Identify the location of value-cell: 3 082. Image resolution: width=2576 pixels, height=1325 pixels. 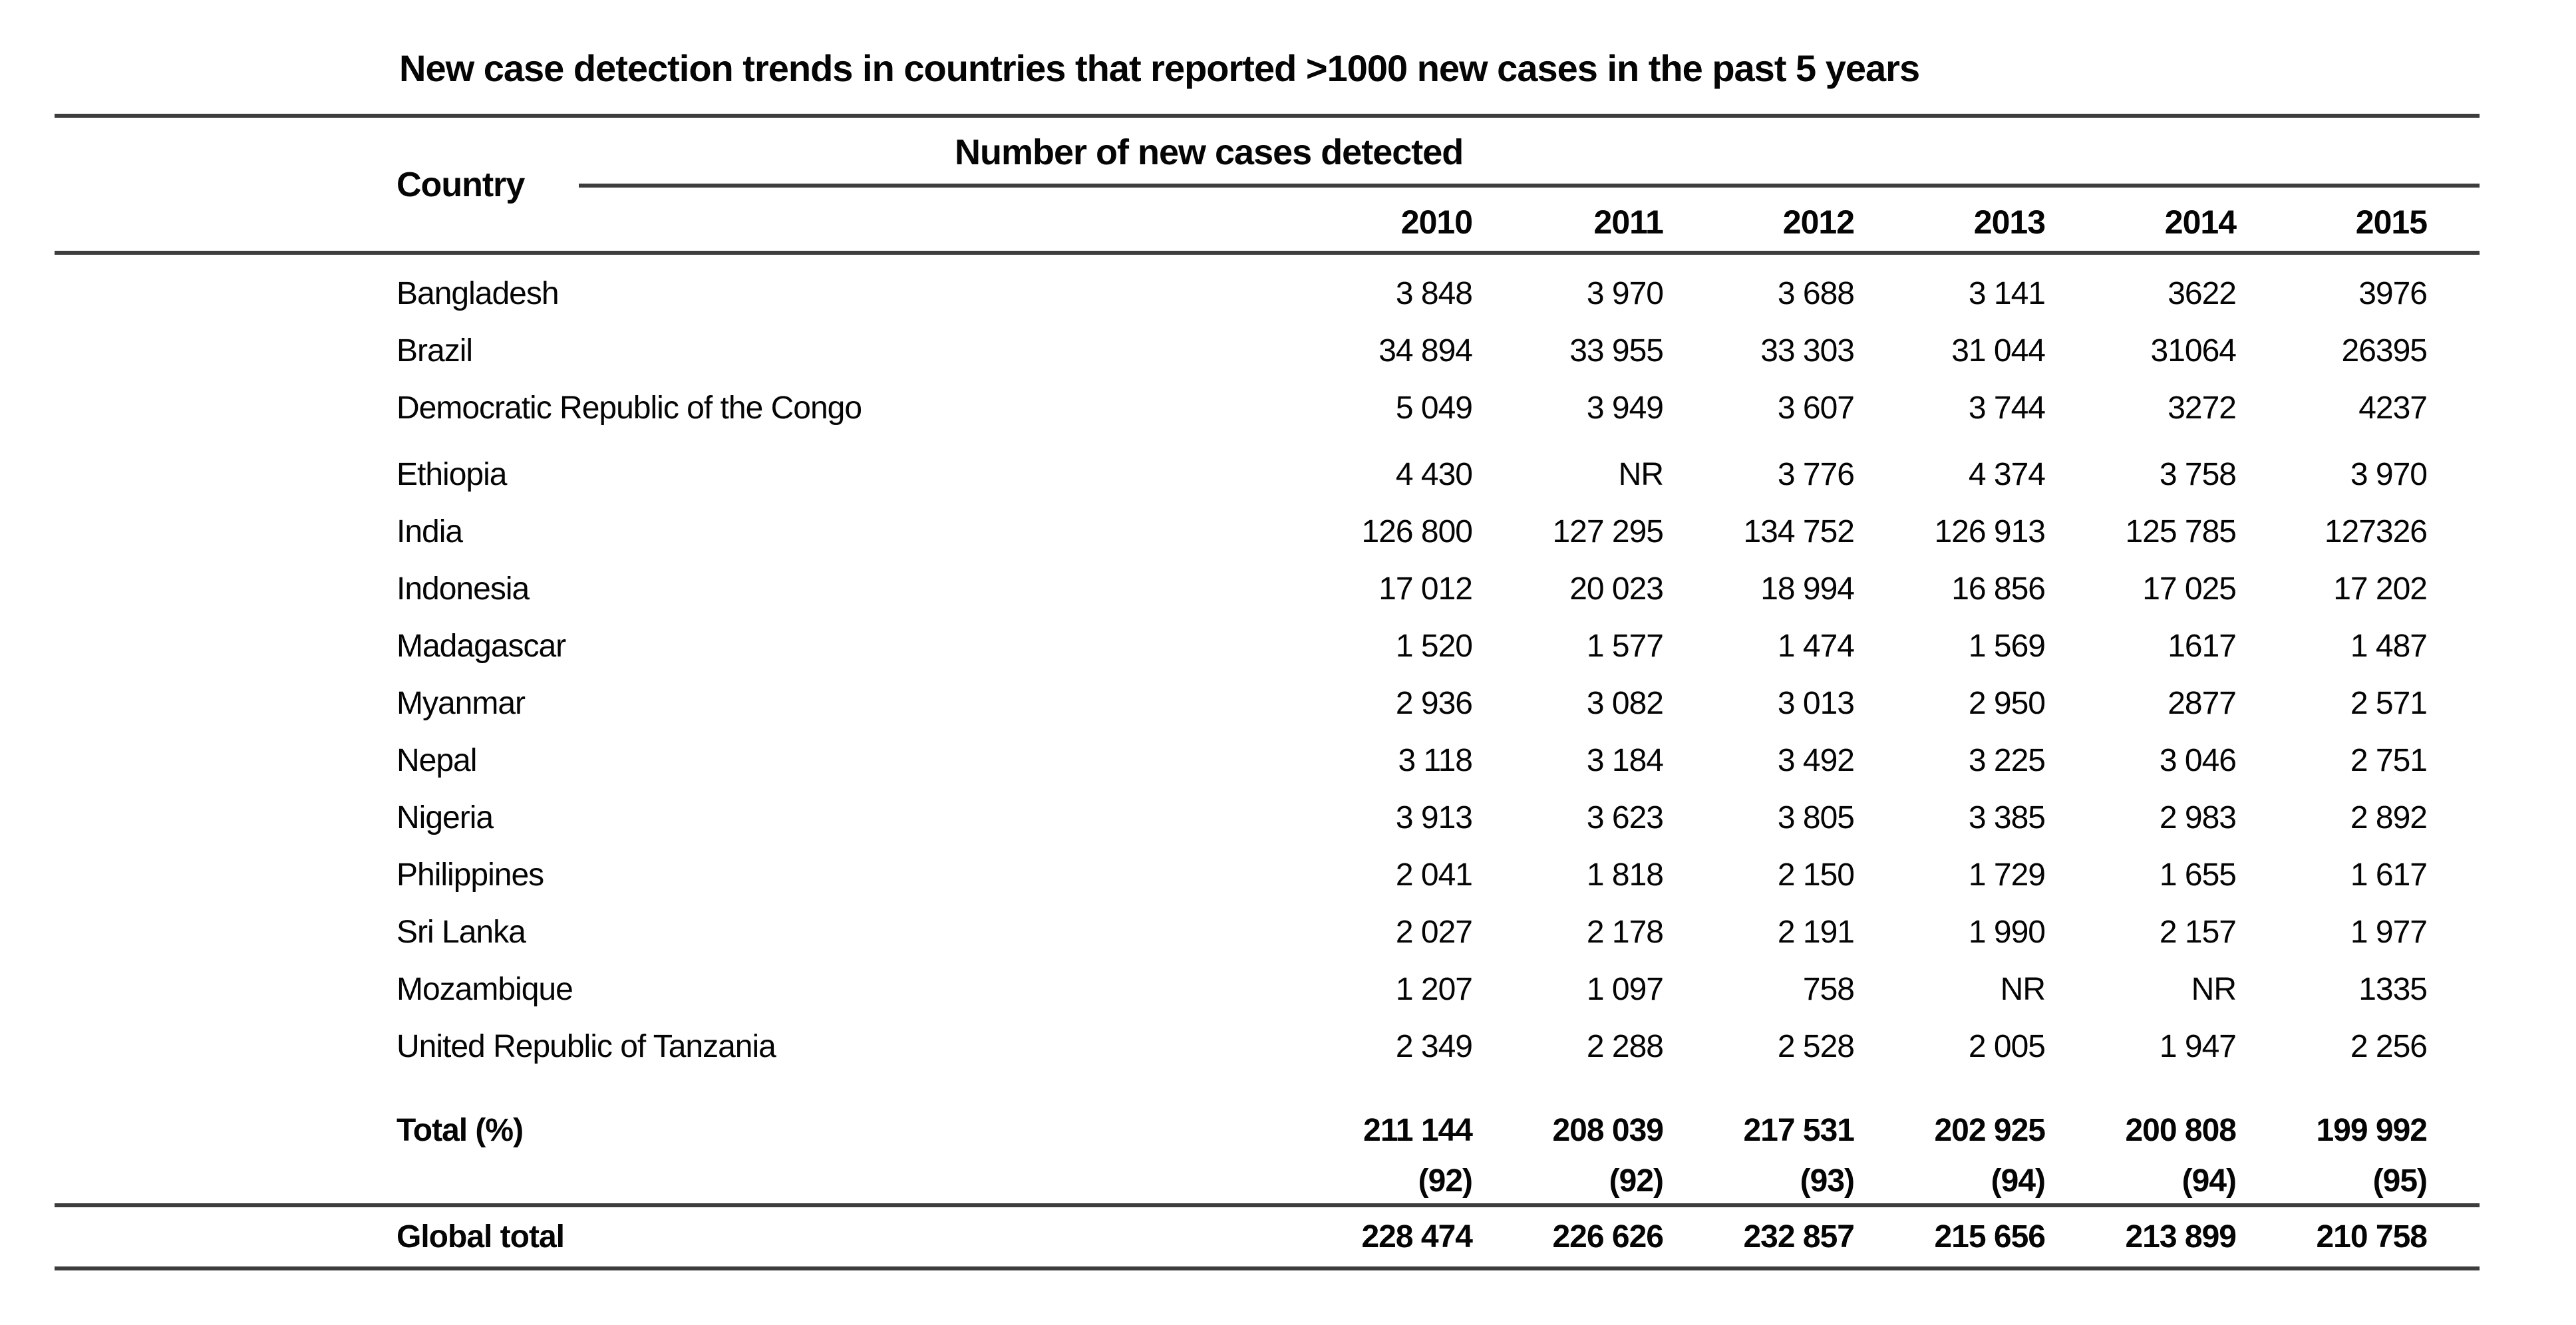
(1625, 703).